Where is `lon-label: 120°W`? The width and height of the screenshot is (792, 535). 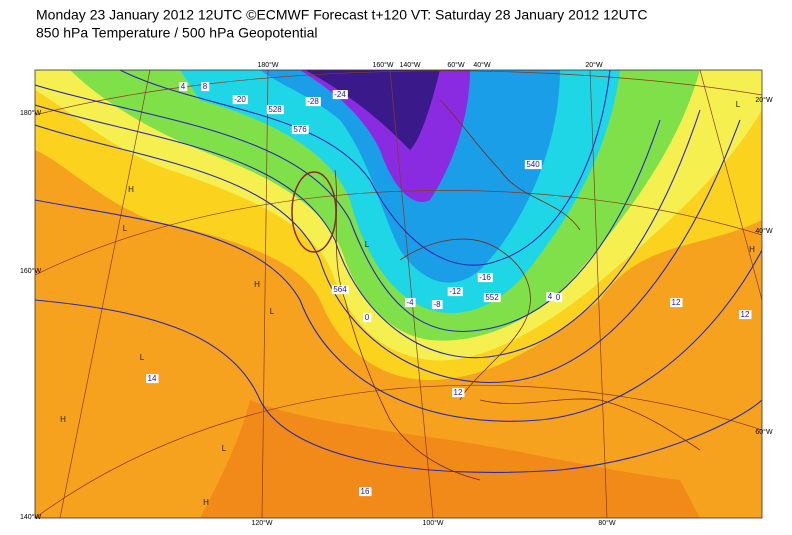
lon-label: 120°W is located at coordinates (261, 523).